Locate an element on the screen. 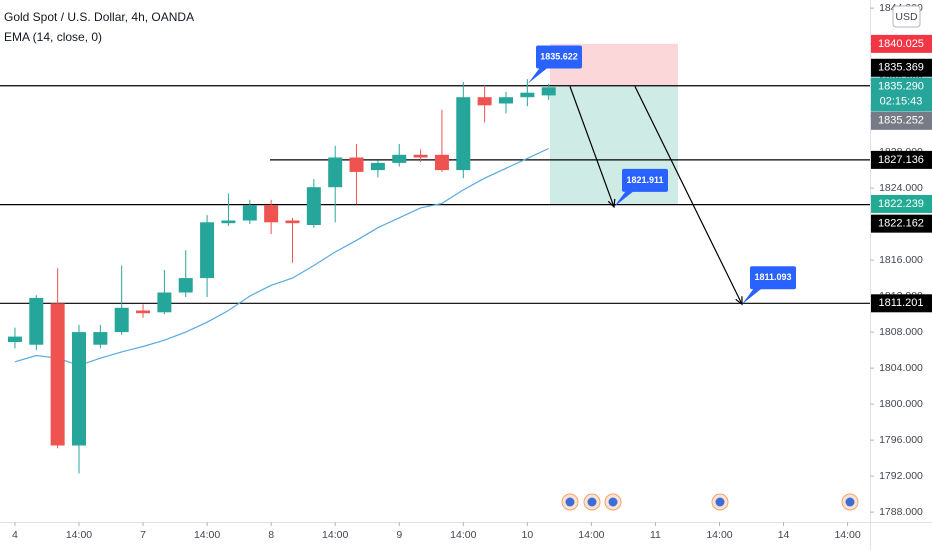 The image size is (932, 550). price-tag-label: 1811.201 is located at coordinates (900, 303).